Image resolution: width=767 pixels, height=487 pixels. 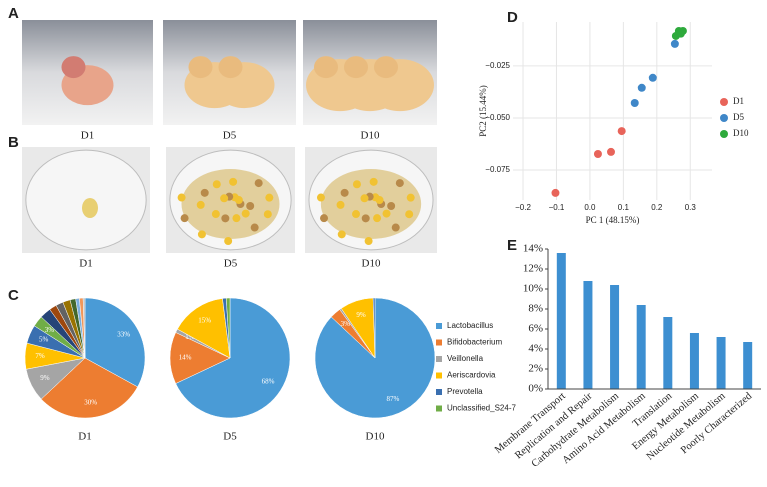 I want to click on panel-label: E, so click(x=512, y=245).